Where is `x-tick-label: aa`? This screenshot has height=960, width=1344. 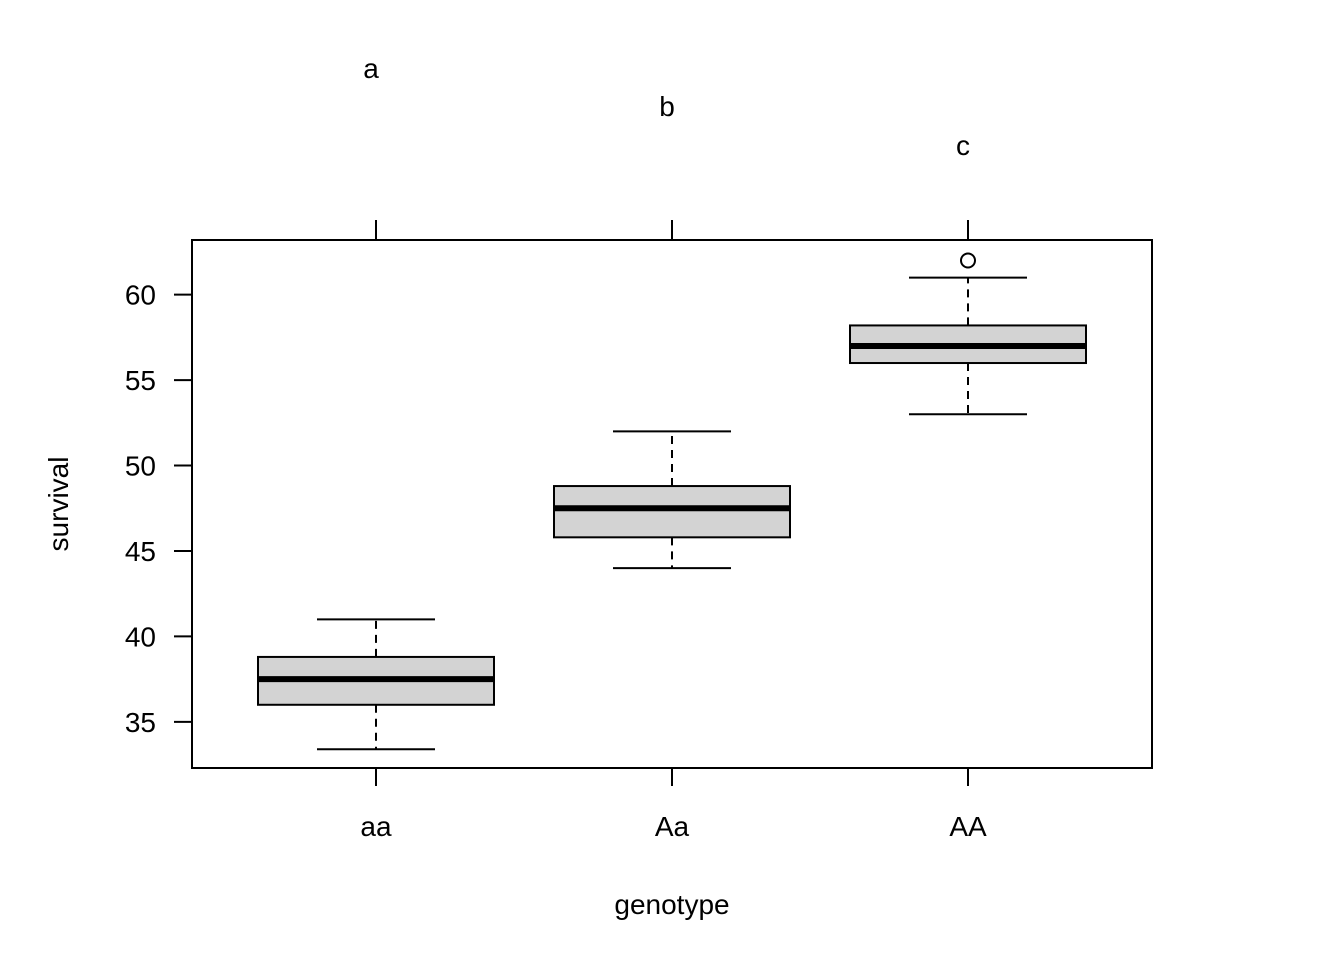 x-tick-label: aa is located at coordinates (376, 826).